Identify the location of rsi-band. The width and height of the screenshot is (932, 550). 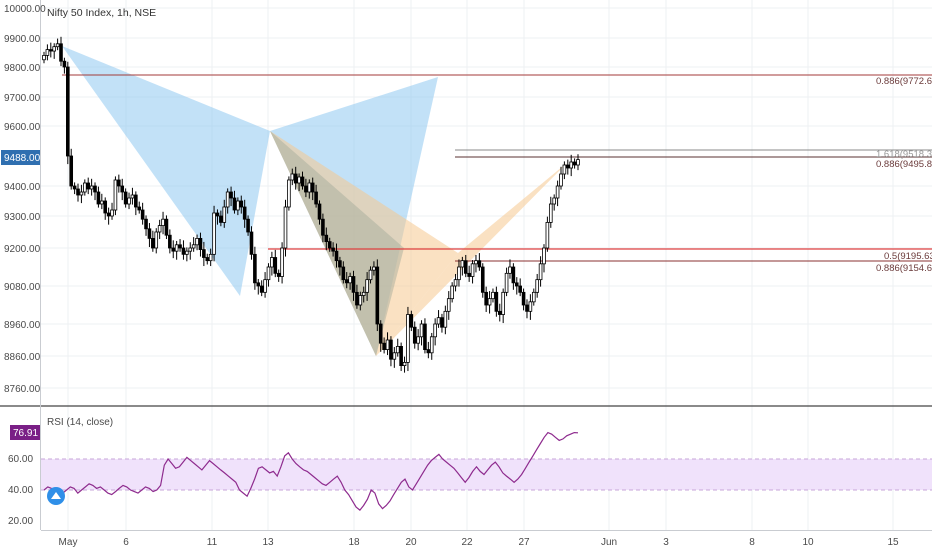
(486, 474).